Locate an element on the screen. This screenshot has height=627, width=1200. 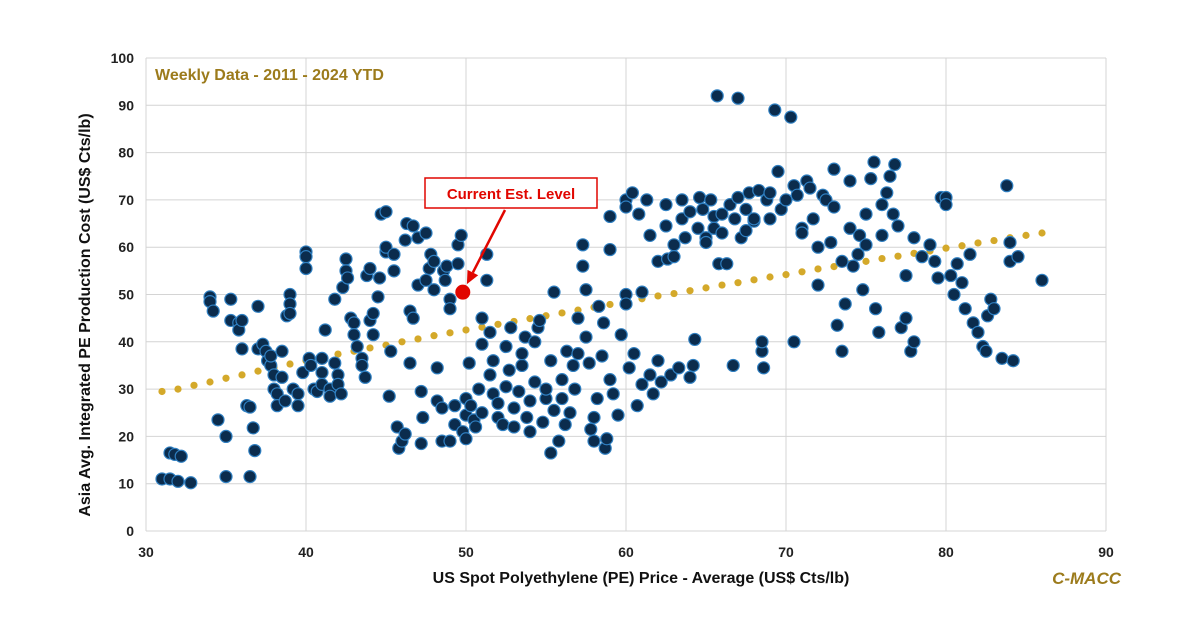
y-tick-label: 10 is located at coordinates (126, 484).